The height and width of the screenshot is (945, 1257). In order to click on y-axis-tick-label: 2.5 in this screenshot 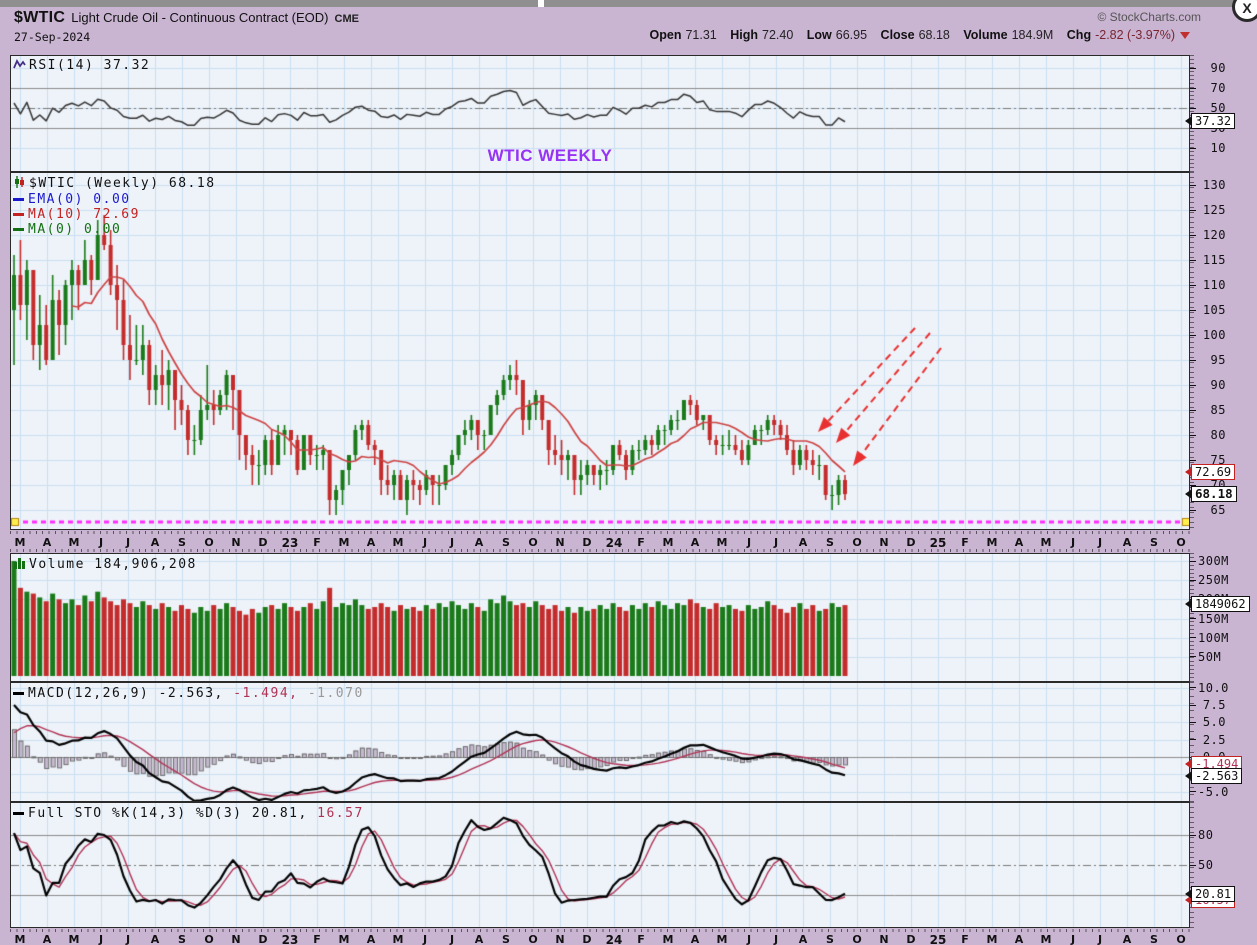, I will do `click(1214, 739)`.